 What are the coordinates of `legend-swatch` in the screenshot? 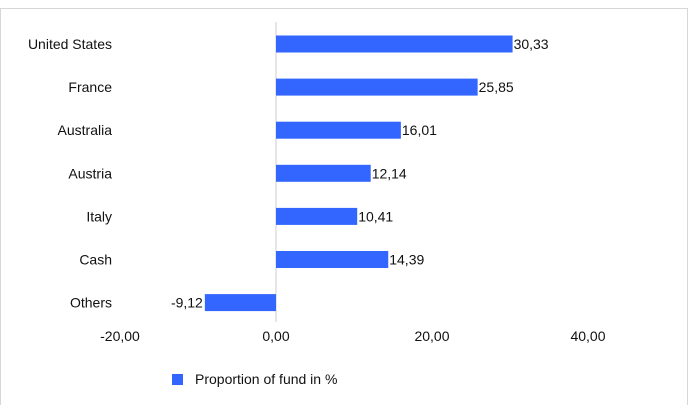 It's located at (177, 379).